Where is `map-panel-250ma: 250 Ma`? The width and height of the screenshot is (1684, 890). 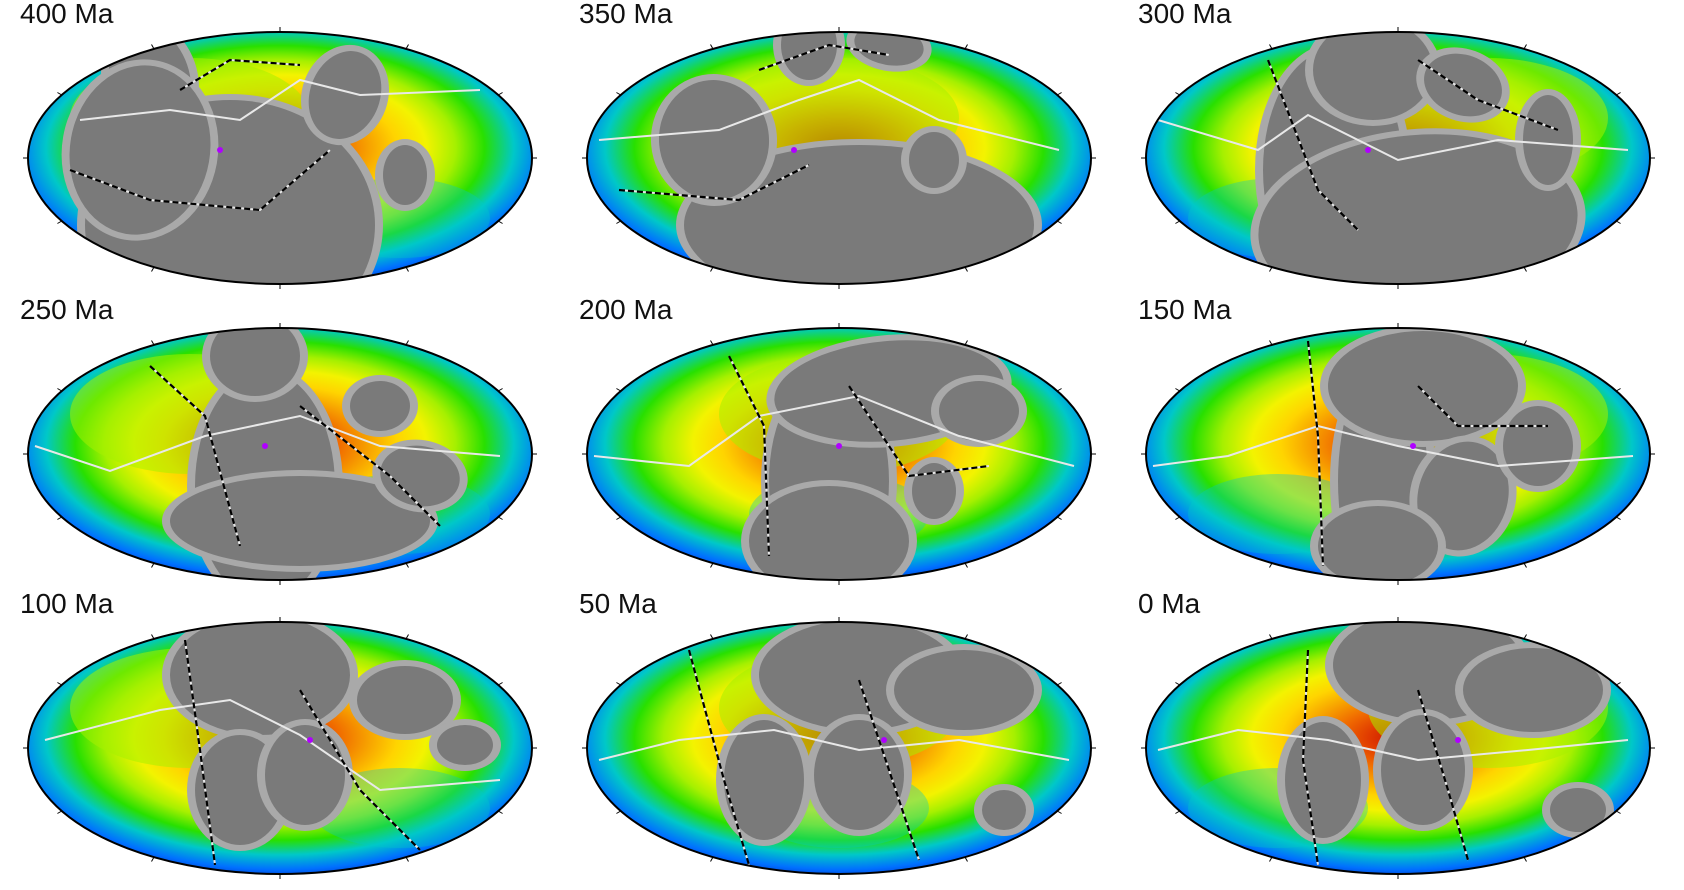
map-panel-250ma: 250 Ma is located at coordinates (280, 446).